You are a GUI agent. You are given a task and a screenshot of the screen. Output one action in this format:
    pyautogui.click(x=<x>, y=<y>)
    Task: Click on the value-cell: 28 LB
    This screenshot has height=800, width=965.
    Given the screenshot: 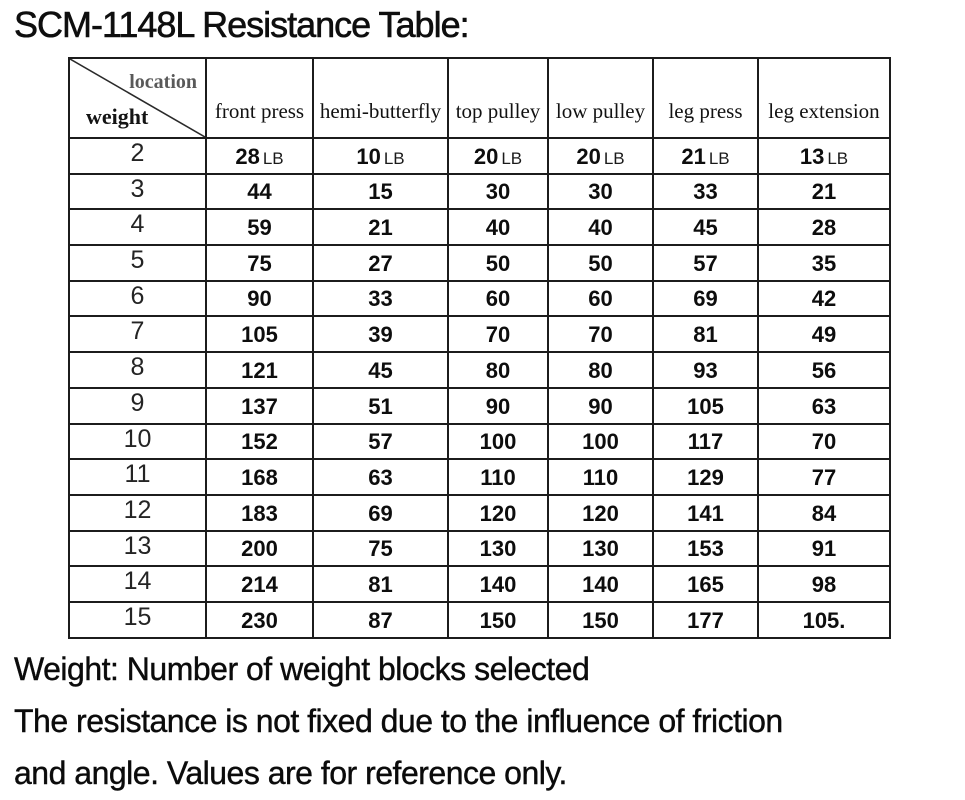 What is the action you would take?
    pyautogui.click(x=259, y=156)
    